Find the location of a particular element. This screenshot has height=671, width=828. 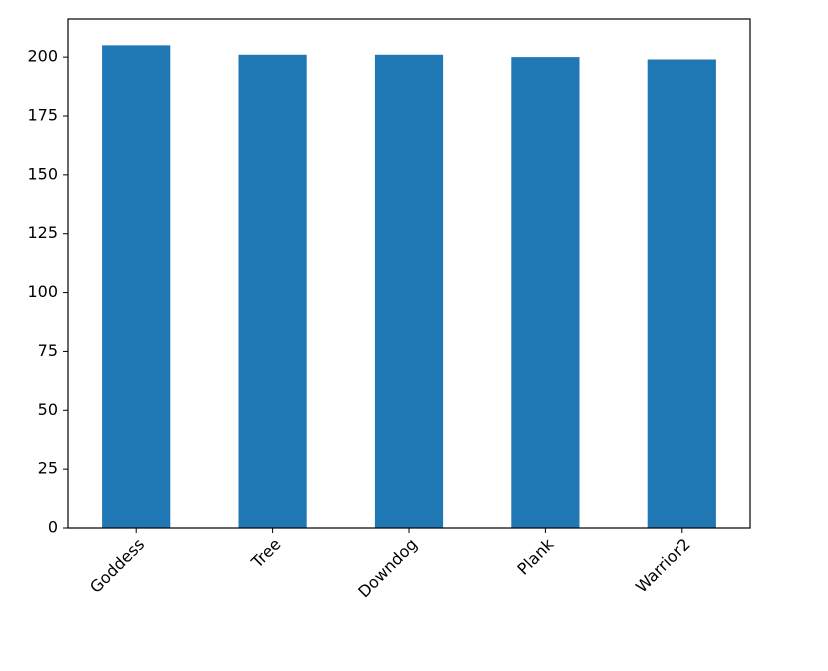

y-tick-label: 0 is located at coordinates (53, 527).